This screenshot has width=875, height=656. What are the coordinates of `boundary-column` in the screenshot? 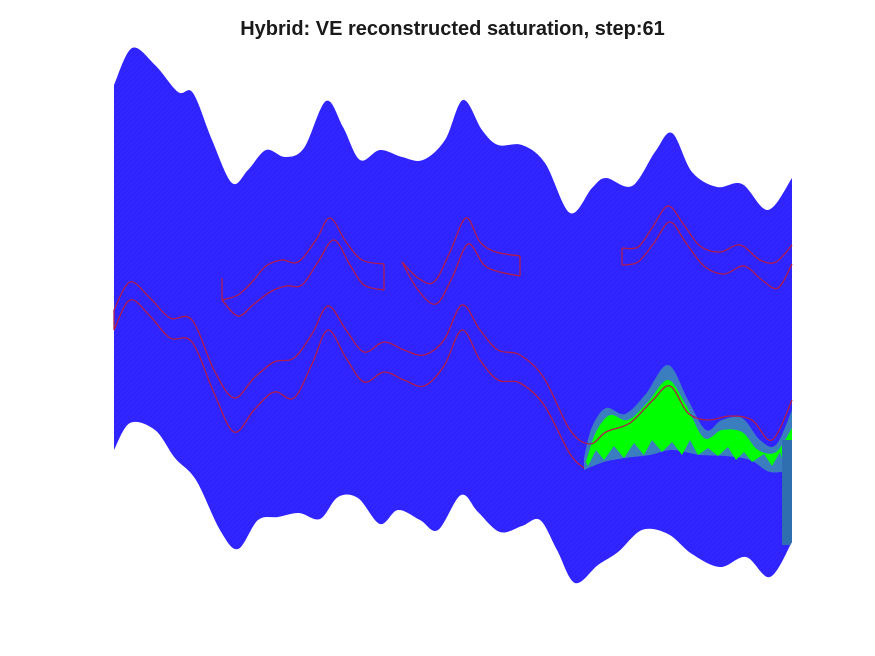 It's located at (787, 492).